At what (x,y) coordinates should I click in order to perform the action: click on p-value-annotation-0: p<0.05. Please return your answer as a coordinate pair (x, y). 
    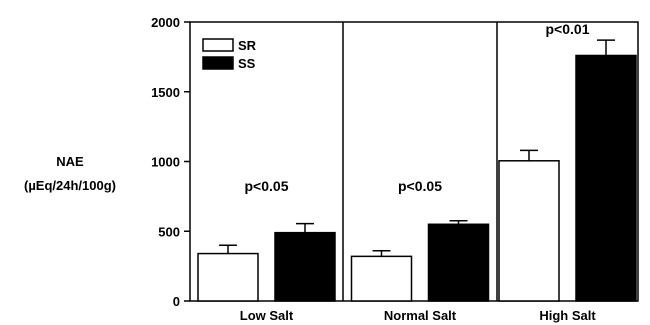
    Looking at the image, I should click on (267, 186).